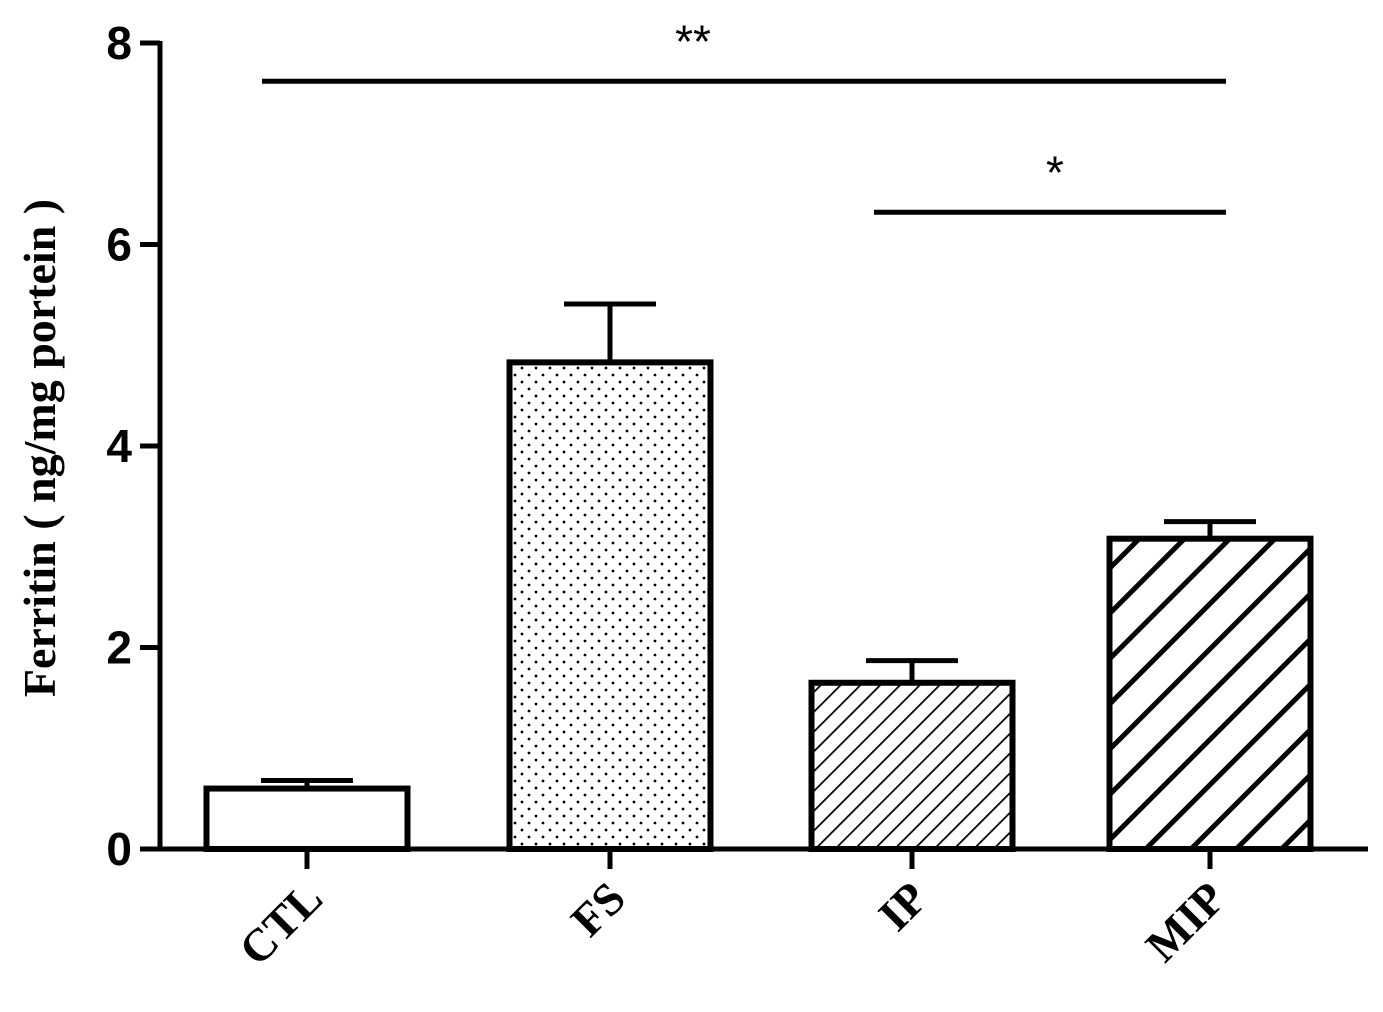 Image resolution: width=1383 pixels, height=1012 pixels. I want to click on significance-label: **, so click(693, 41).